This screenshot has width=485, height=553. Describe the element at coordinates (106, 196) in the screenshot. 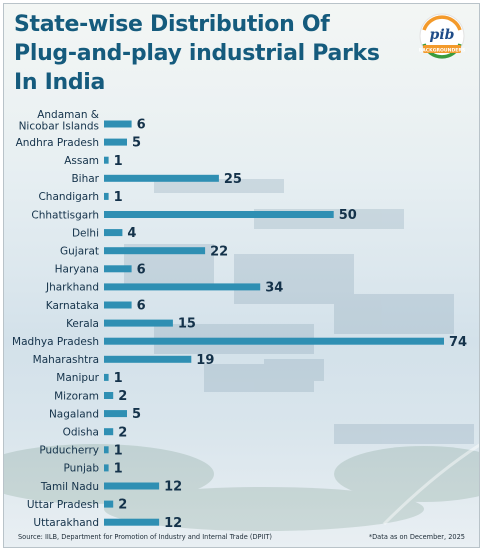

I see `bar-chandigarh` at that location.